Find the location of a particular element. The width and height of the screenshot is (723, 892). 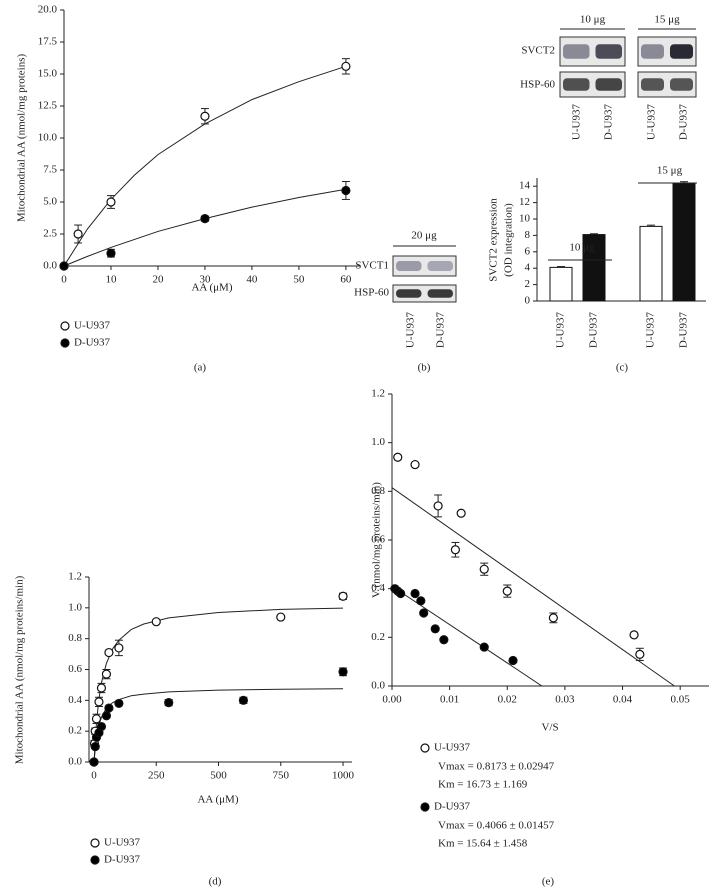

y-tick-label: 5.0 is located at coordinates (50, 202).